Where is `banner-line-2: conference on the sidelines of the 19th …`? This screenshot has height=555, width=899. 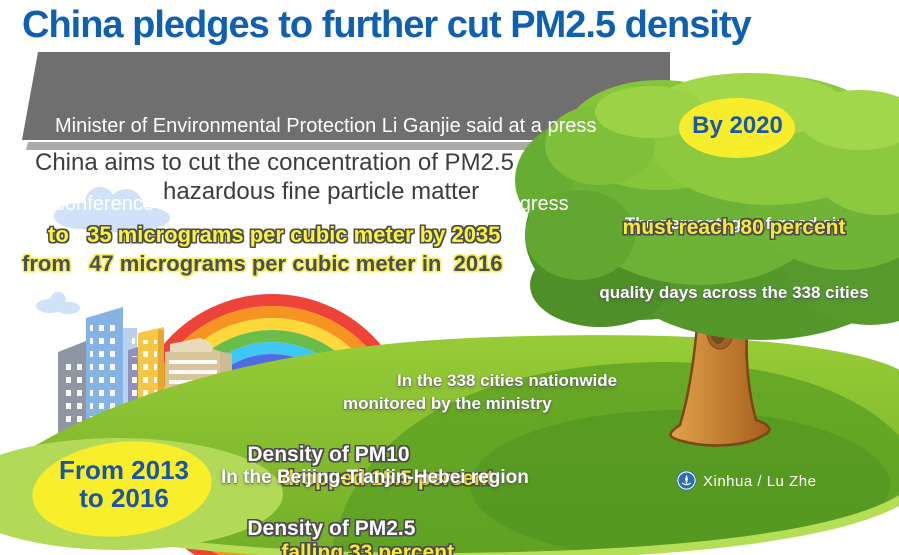 banner-line-2: conference on the sidelines of the 19th … is located at coordinates (312, 204).